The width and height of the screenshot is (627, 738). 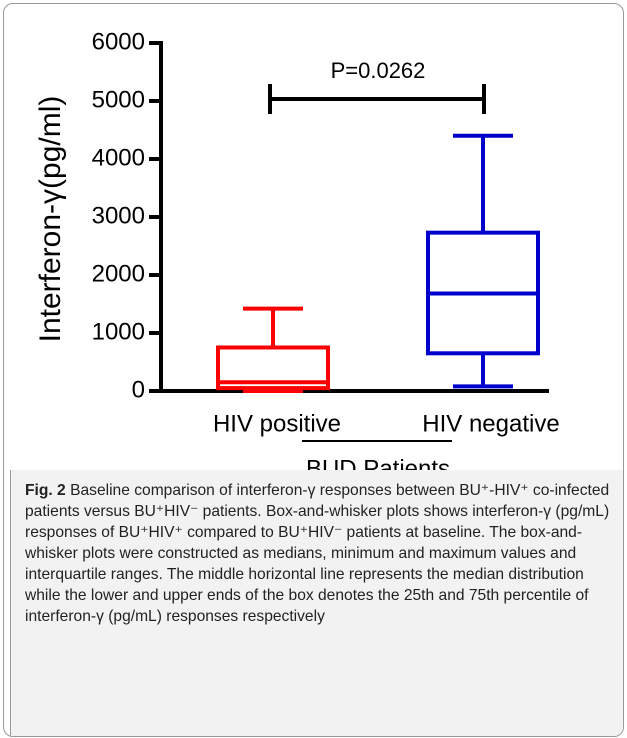 I want to click on annotation: P=0.0262, so click(x=378, y=70).